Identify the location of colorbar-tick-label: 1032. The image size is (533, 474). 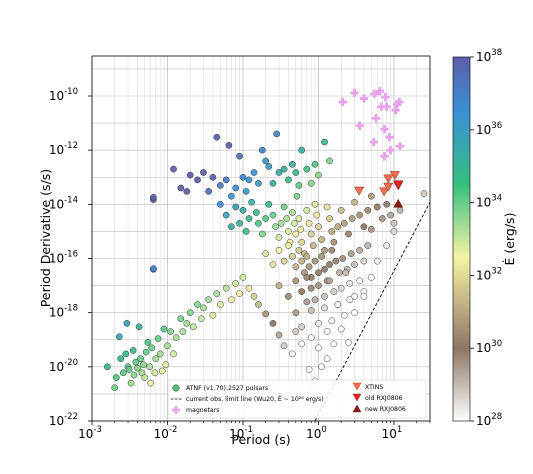
(489, 274).